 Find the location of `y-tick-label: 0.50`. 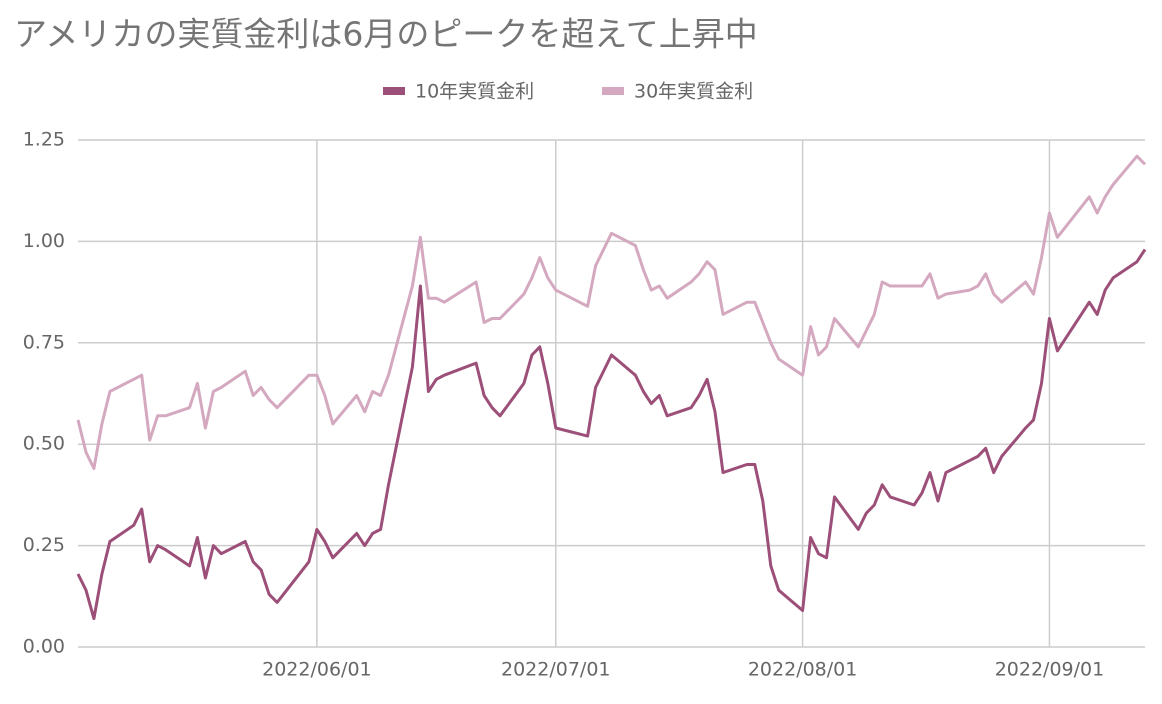

y-tick-label: 0.50 is located at coordinates (44, 444).